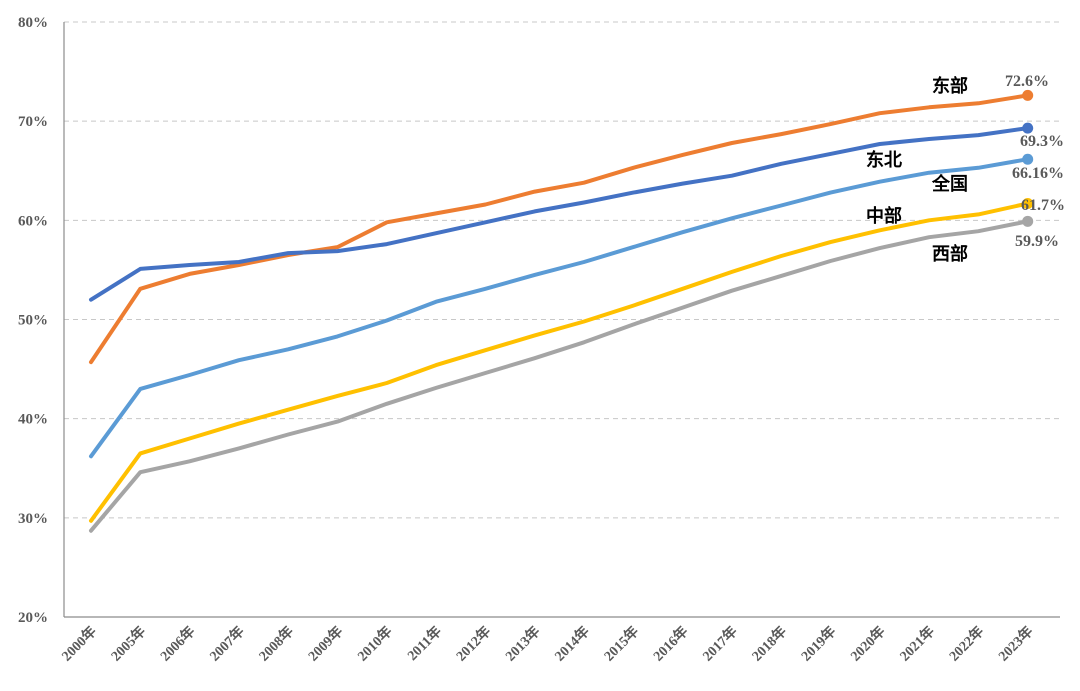  I want to click on x-tick-label: 2010年, so click(375, 644).